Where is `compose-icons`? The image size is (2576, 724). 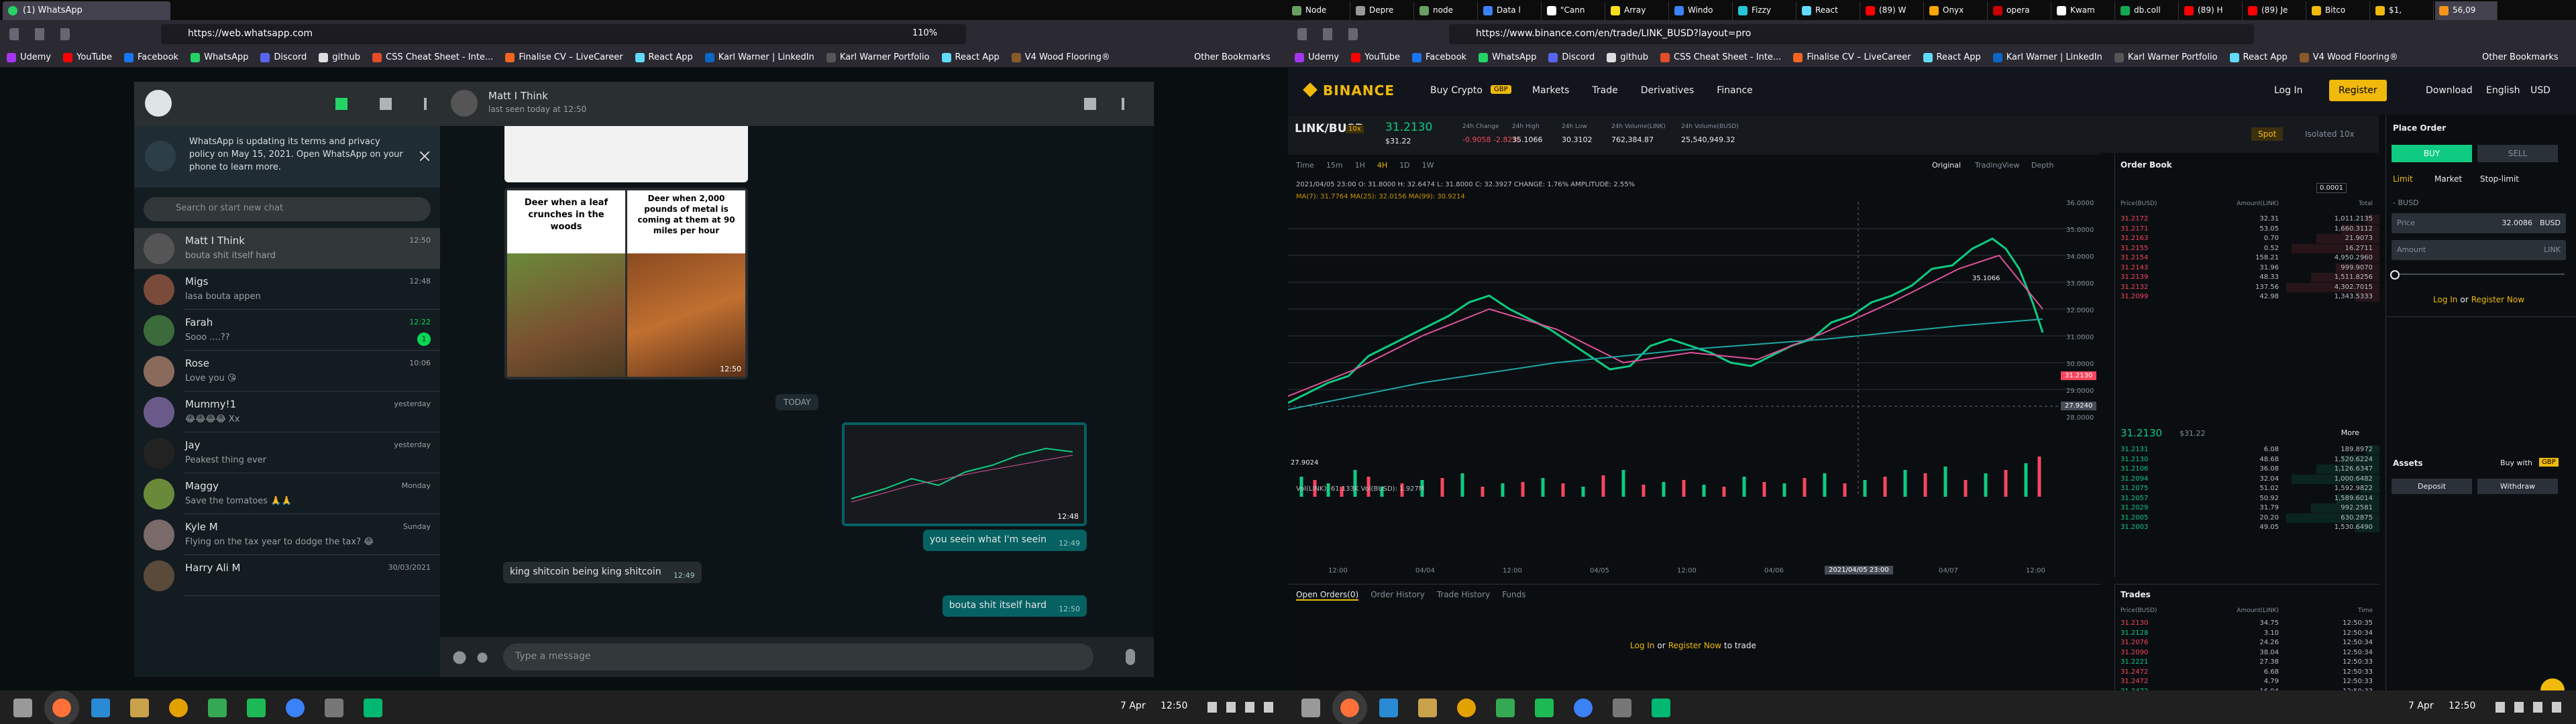
compose-icons is located at coordinates (471, 657).